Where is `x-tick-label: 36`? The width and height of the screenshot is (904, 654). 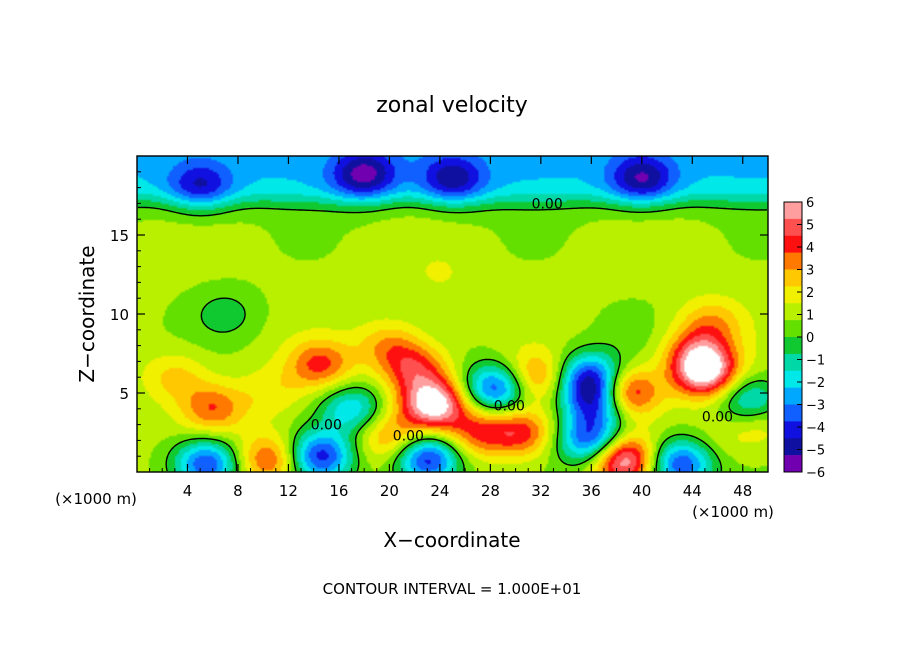 x-tick-label: 36 is located at coordinates (591, 491).